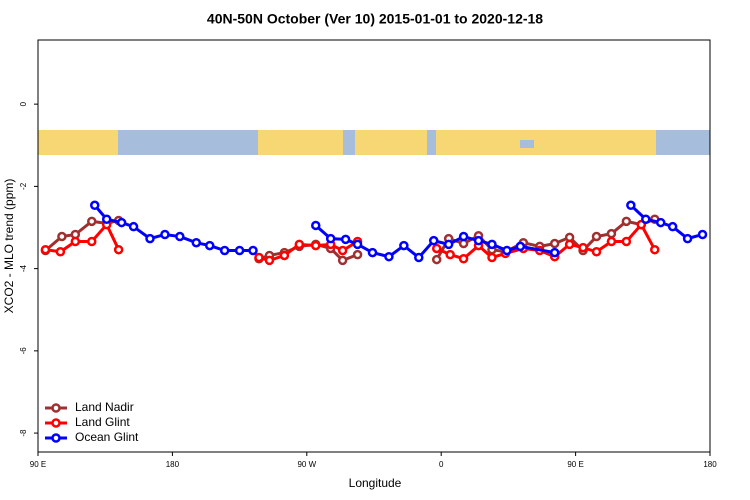  I want to click on y-tick-label: 0, so click(23, 103).